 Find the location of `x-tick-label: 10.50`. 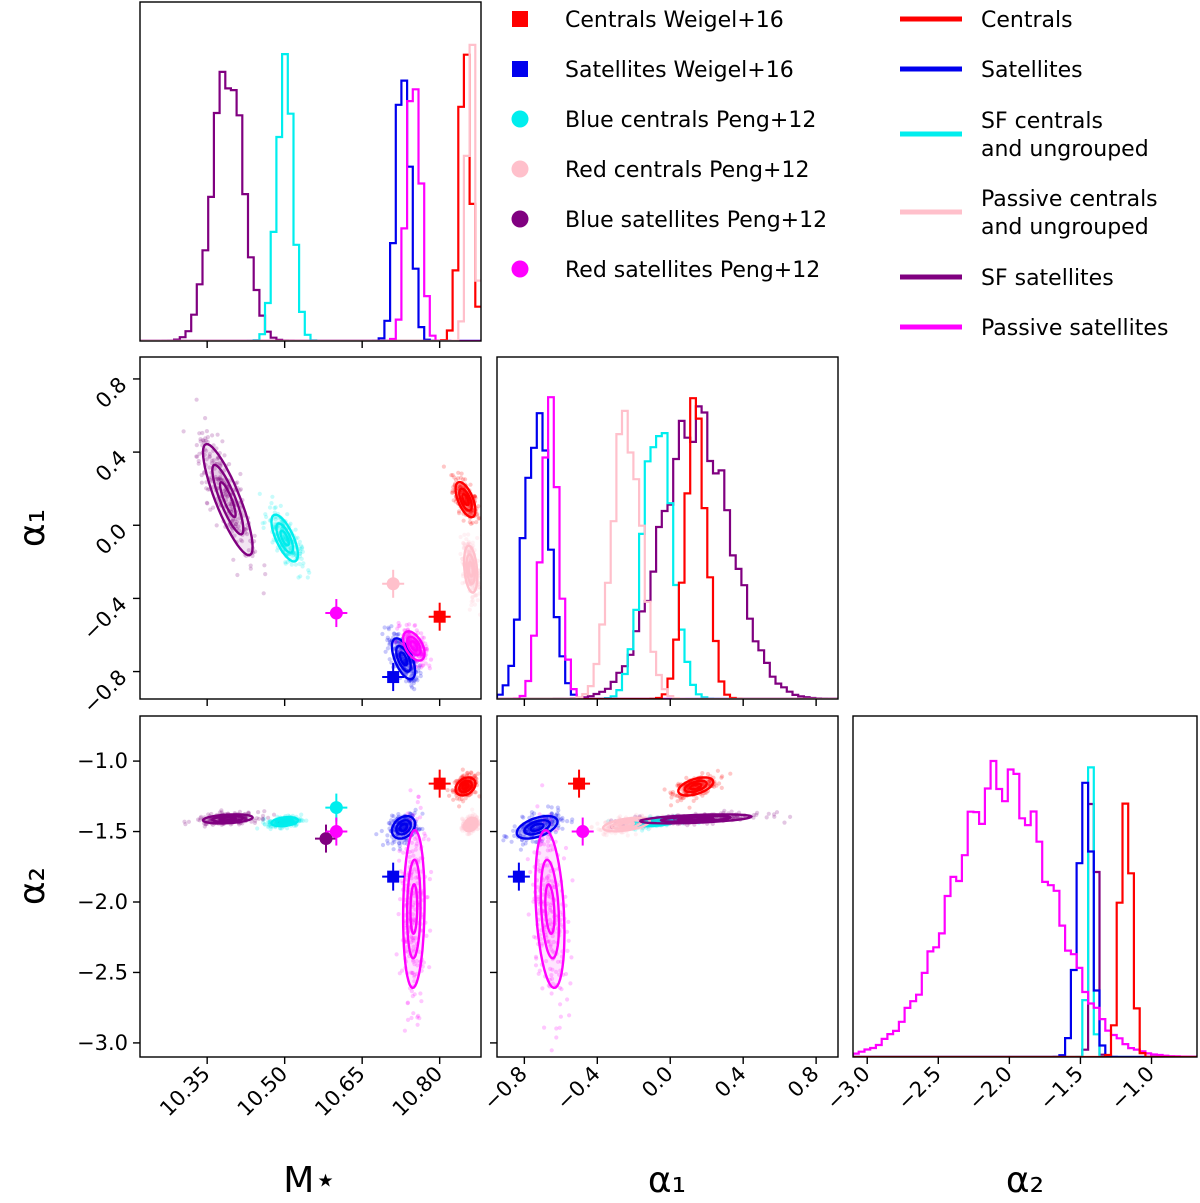

x-tick-label: 10.50 is located at coordinates (262, 1091).